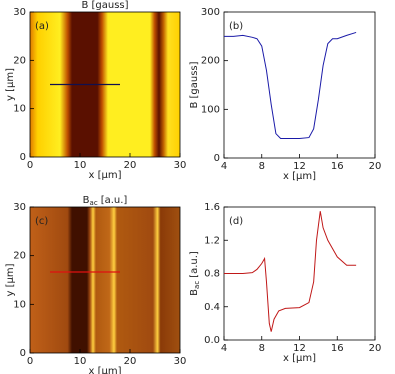 The height and width of the screenshot is (374, 395). I want to click on y-axis-label-main: B, so click(194, 292).